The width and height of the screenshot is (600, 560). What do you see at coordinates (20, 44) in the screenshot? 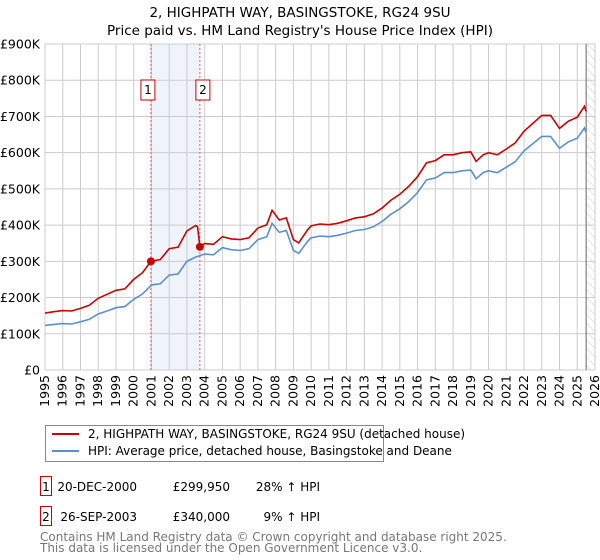
I see `y-tick-label: £900K` at bounding box center [20, 44].